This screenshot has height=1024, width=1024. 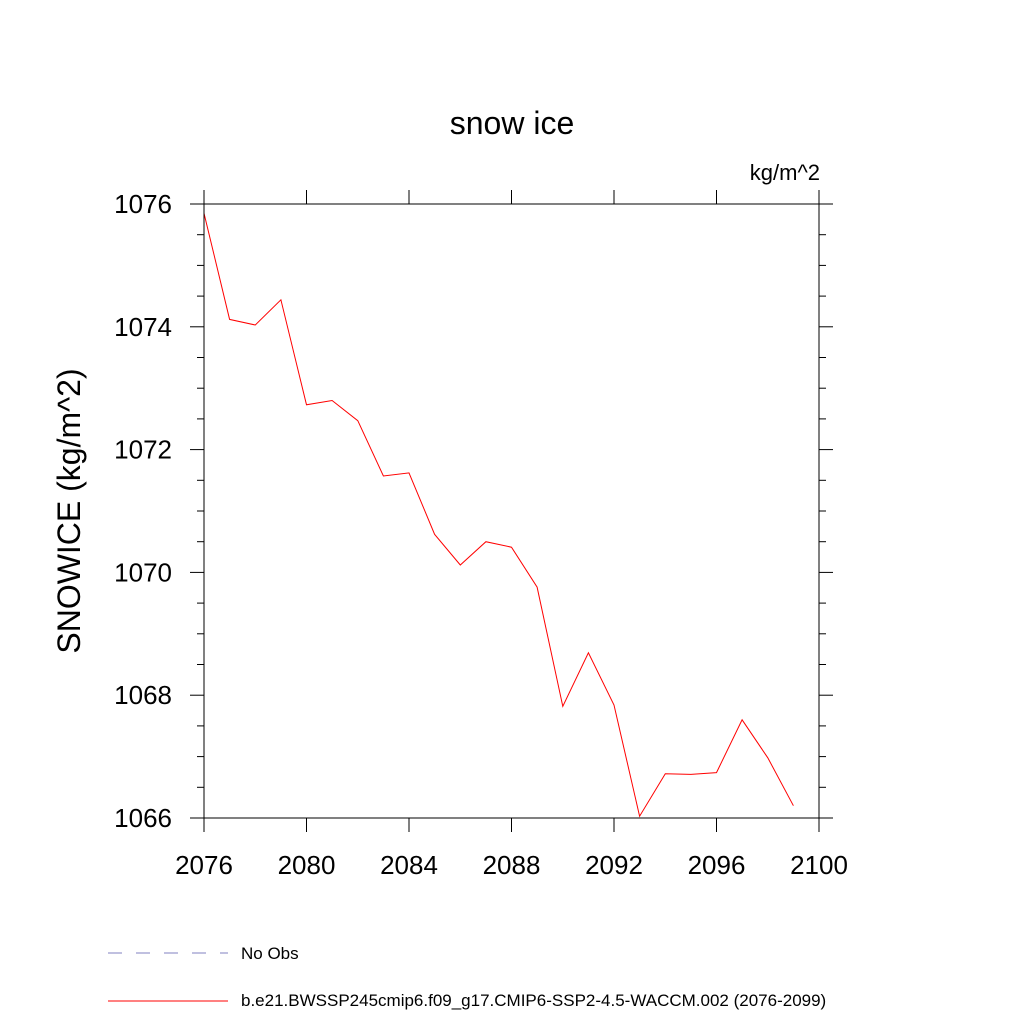 I want to click on y-tick-label: 1068, so click(x=143, y=695).